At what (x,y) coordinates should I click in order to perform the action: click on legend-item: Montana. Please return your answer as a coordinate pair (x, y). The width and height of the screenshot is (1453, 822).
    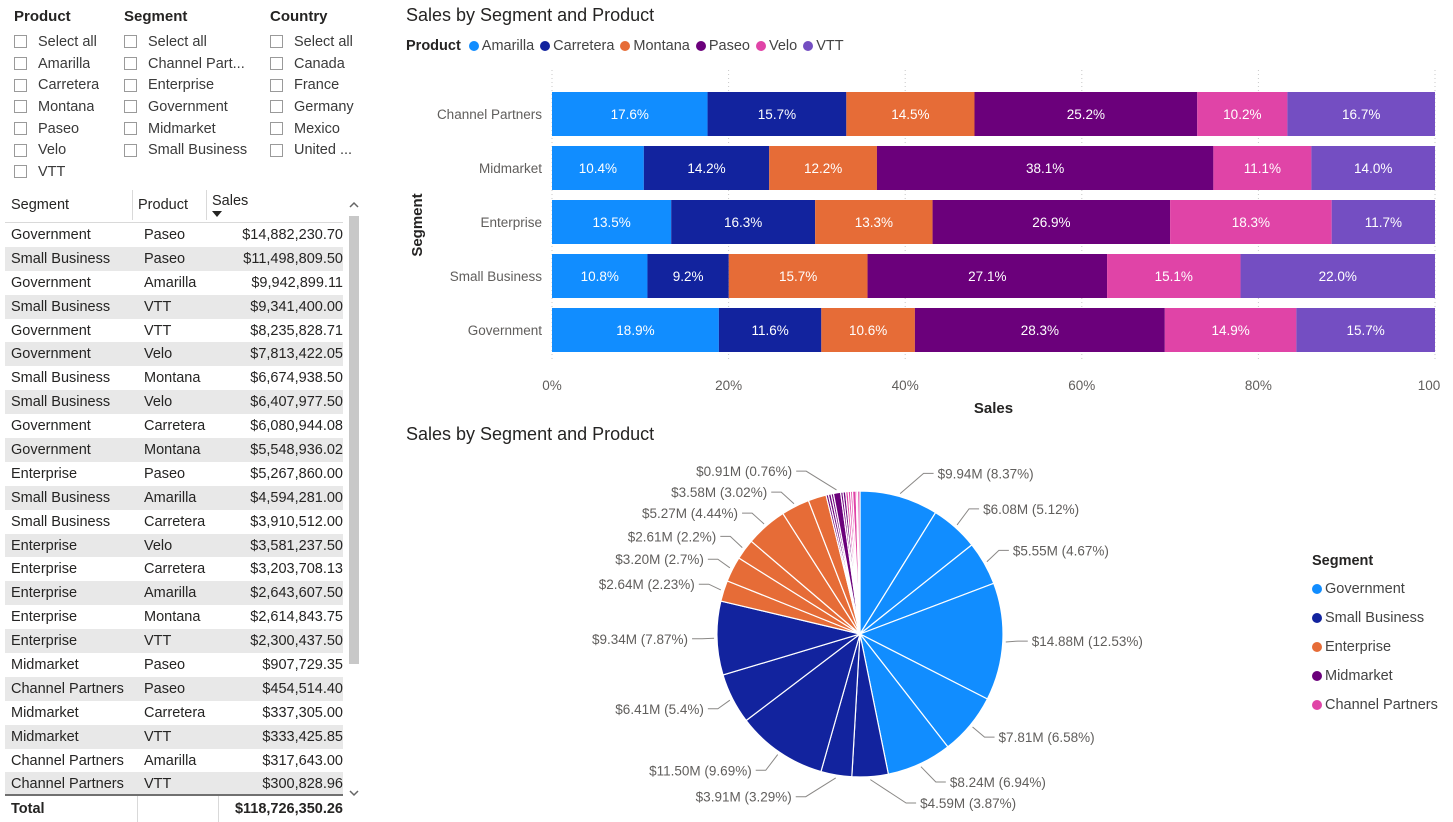
    Looking at the image, I should click on (655, 46).